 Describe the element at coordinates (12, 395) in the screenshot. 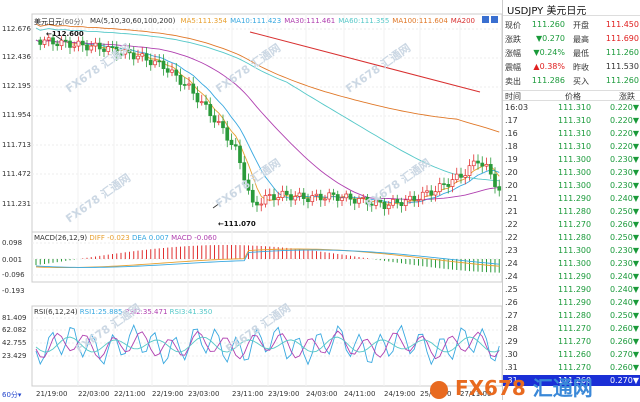

I see `period-selector: 60分▾` at that location.